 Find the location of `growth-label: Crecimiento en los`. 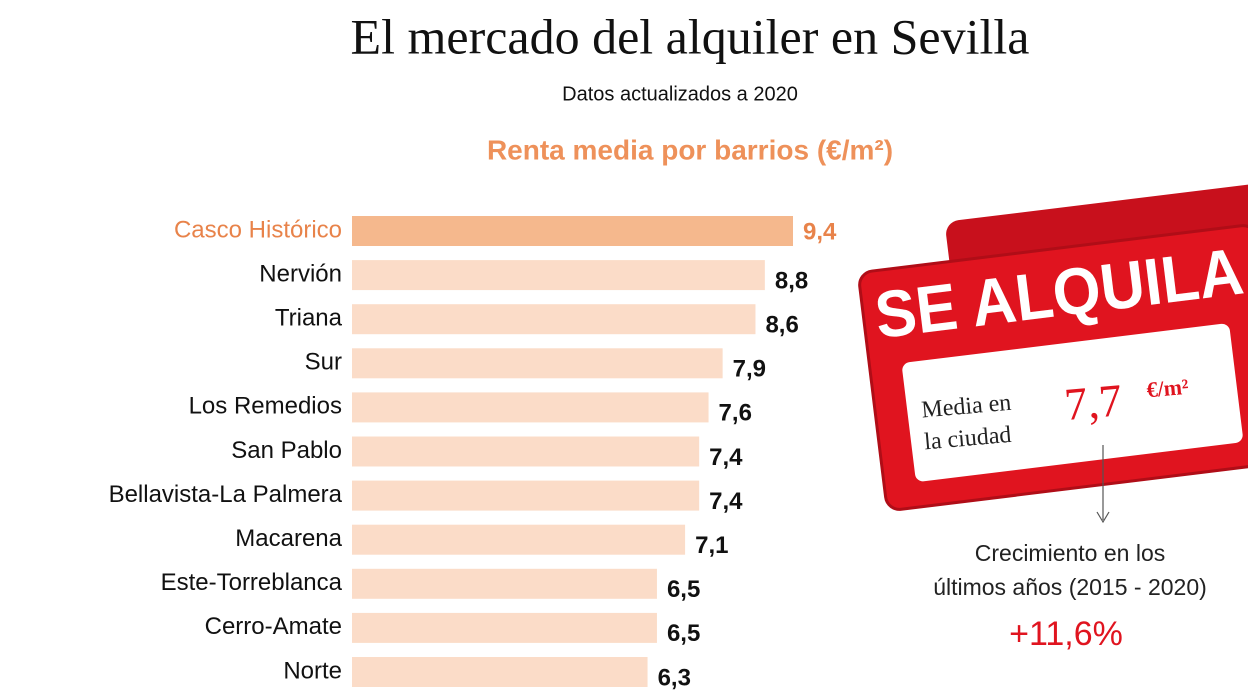

growth-label: Crecimiento en los is located at coordinates (1070, 553).